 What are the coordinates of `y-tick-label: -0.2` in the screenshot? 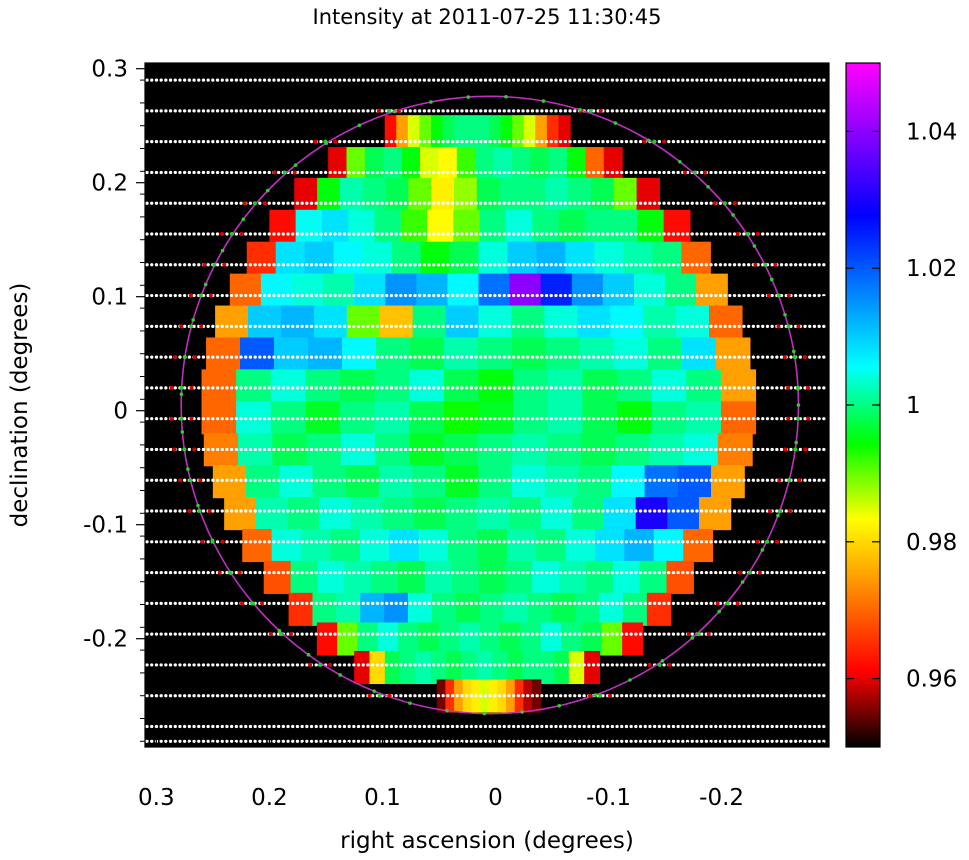 It's located at (105, 640).